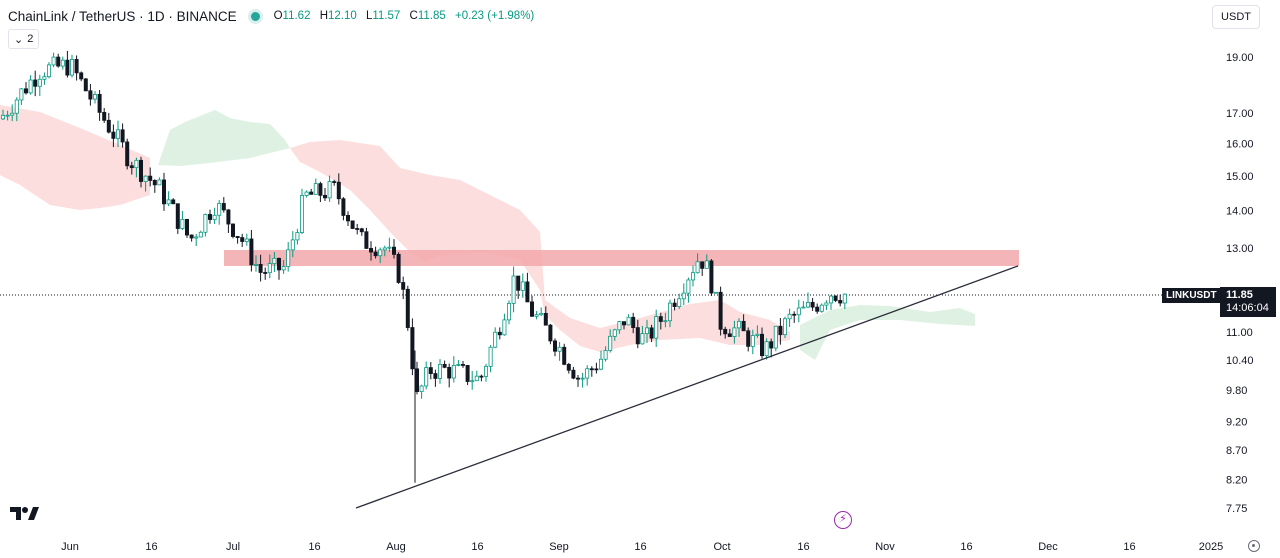 The width and height of the screenshot is (1280, 558). Describe the element at coordinates (122, 16) in the screenshot. I see `symbol-title: ChainLink / TetherUS · 1D · BINANCE` at that location.